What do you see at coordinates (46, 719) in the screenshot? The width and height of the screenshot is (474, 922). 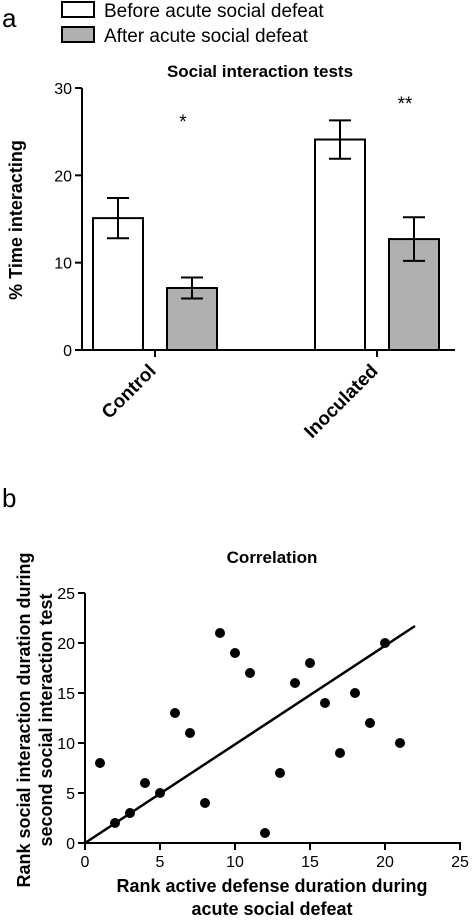 I see `chart-b-ylabel-line-2: second social interaction test` at bounding box center [46, 719].